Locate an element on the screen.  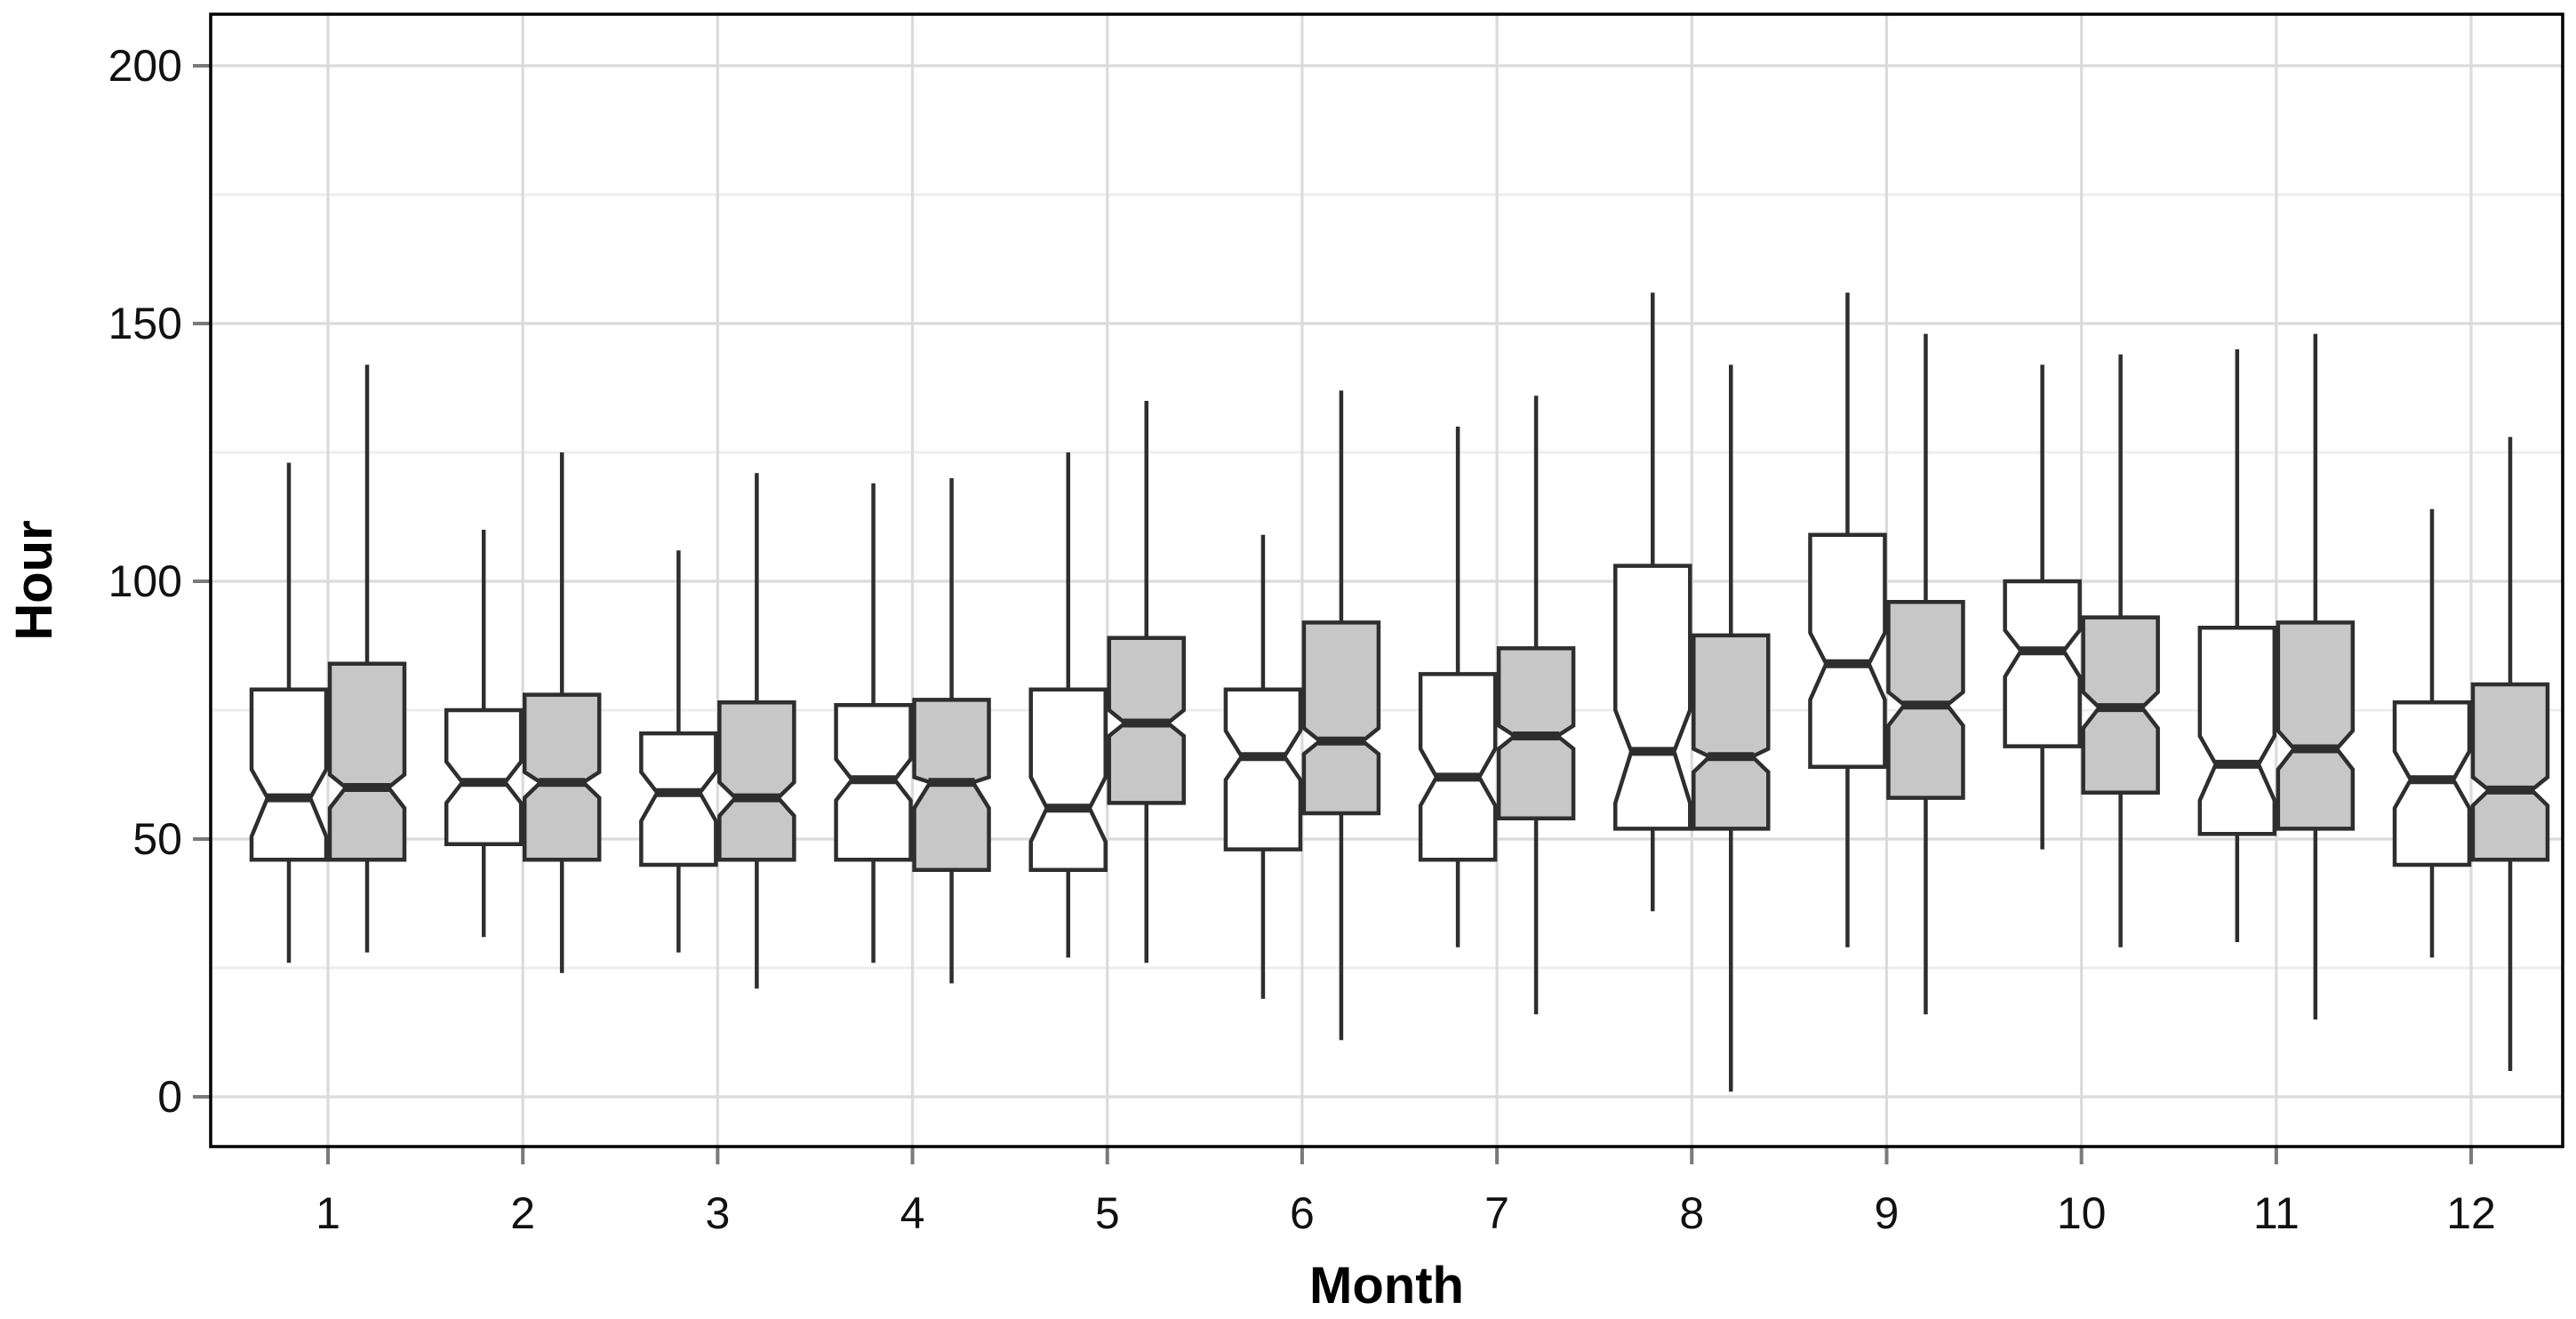
x-tick-label: 2 is located at coordinates (522, 1213).